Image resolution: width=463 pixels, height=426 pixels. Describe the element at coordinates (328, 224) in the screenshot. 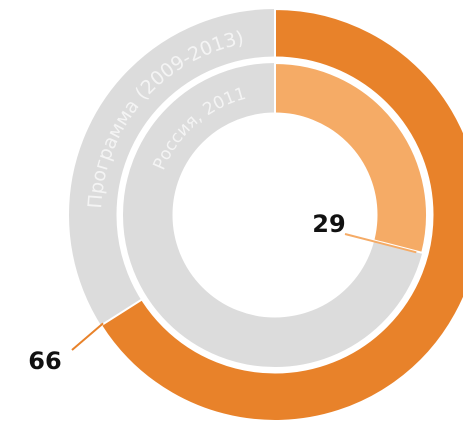

I see `value-label: 29` at that location.